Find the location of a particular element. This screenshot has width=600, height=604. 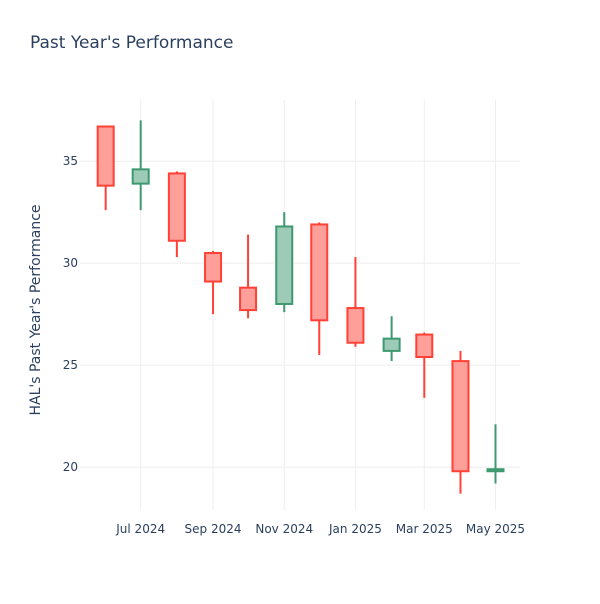

x-tick-label: Mar 2025 is located at coordinates (424, 529).